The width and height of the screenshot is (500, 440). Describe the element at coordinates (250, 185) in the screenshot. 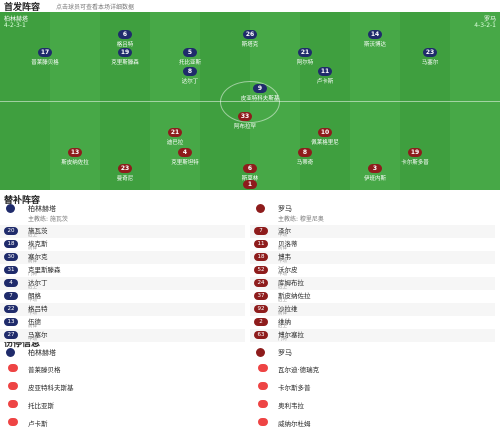

I see `player: 1帕特里西奥` at that location.